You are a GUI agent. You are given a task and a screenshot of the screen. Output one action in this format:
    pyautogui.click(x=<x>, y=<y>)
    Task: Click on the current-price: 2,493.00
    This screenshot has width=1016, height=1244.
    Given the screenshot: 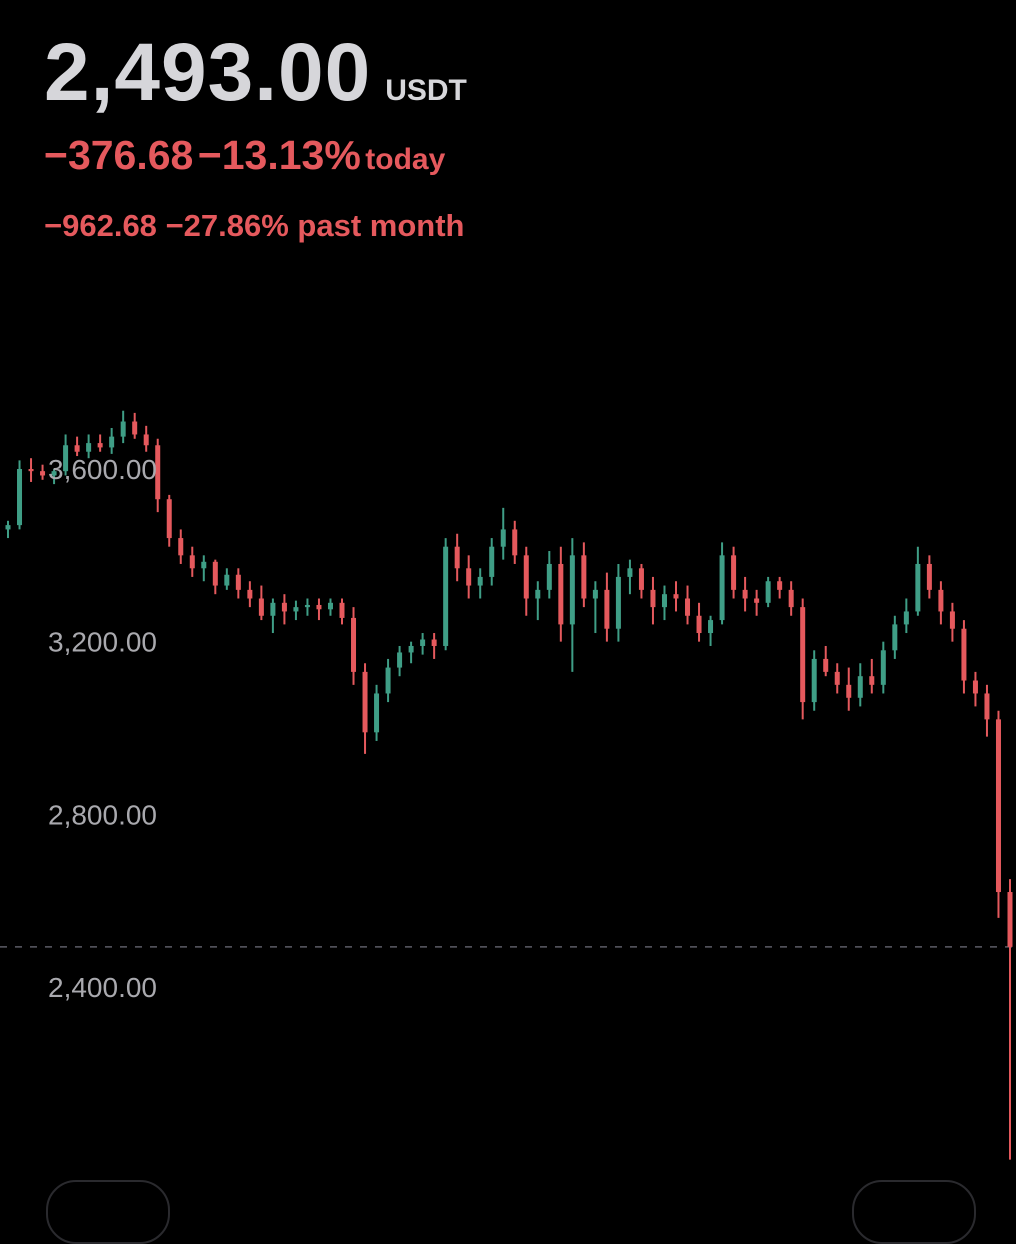 What is the action you would take?
    pyautogui.click(x=208, y=72)
    